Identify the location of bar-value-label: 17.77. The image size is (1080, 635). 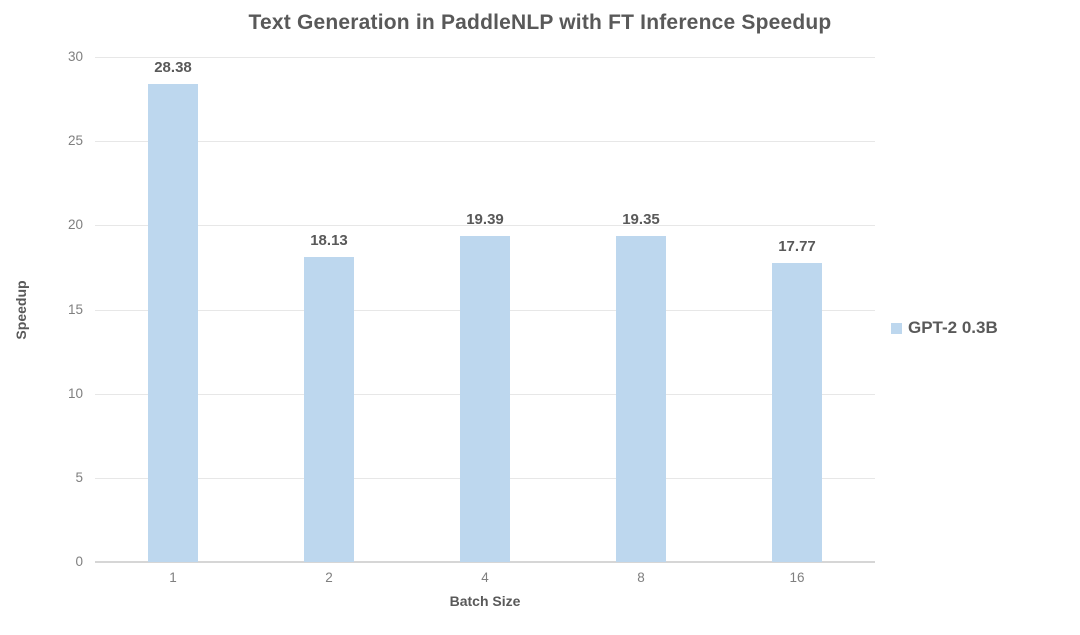
(797, 246).